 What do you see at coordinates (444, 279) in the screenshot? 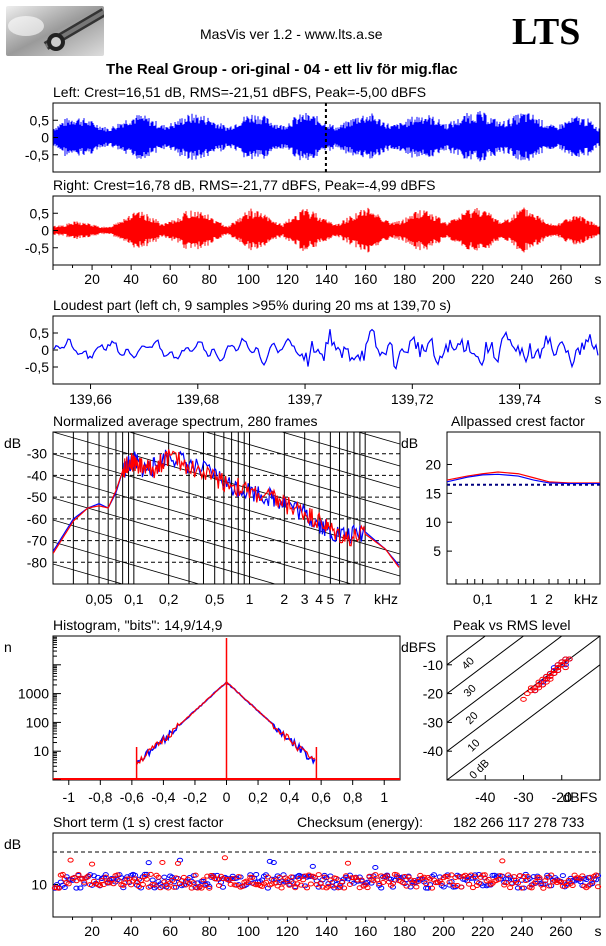
I see `waveform-time-axis-tick-label: 200` at bounding box center [444, 279].